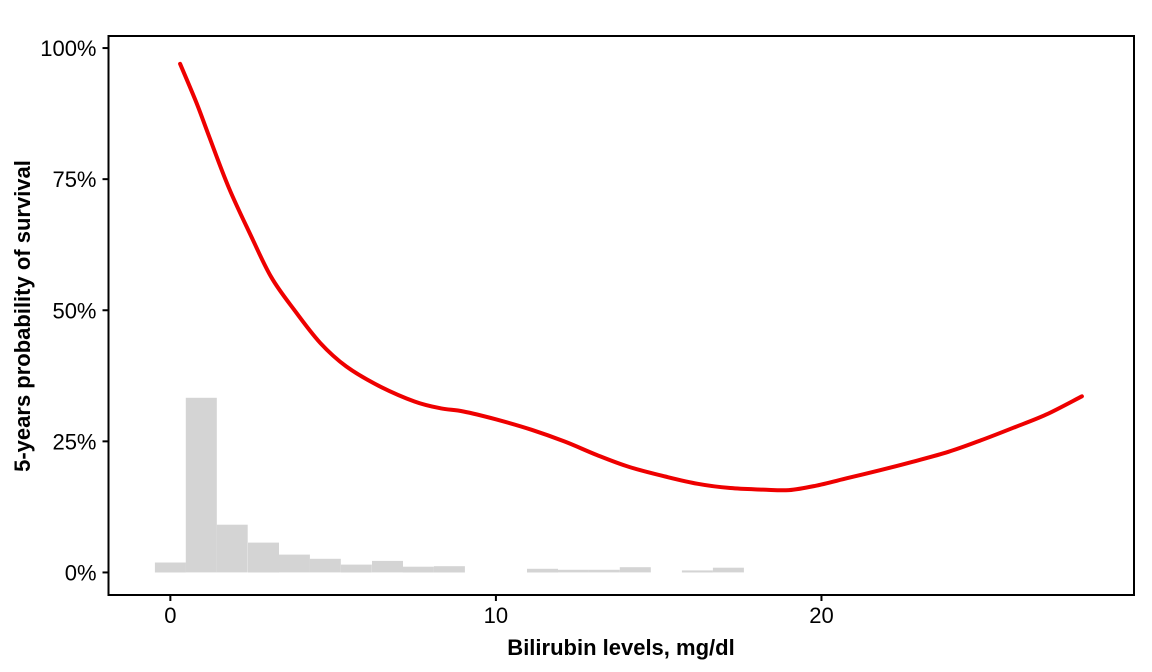  What do you see at coordinates (821, 615) in the screenshot?
I see `x-tick-label: 20` at bounding box center [821, 615].